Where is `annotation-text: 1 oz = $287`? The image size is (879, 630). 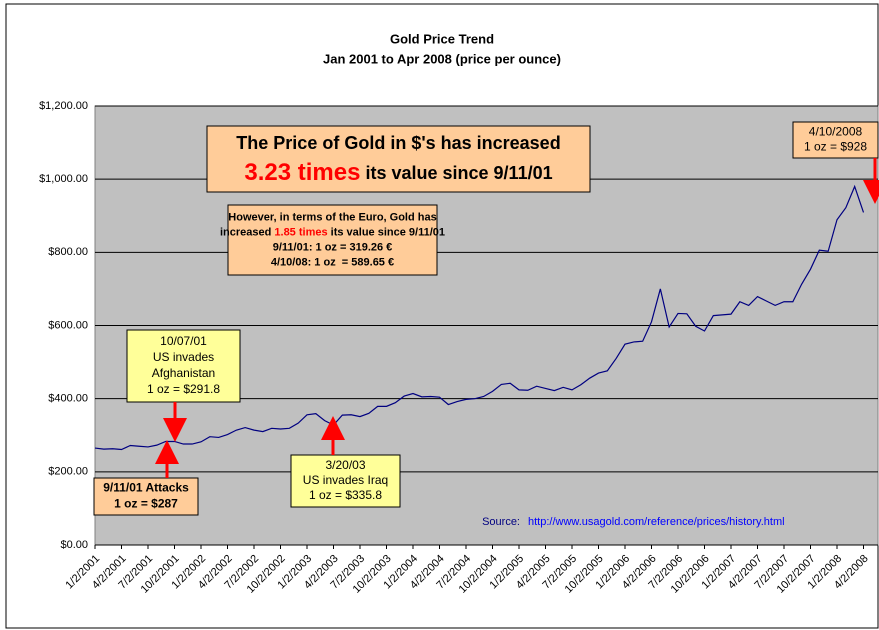 annotation-text: 1 oz = $287 is located at coordinates (146, 504).